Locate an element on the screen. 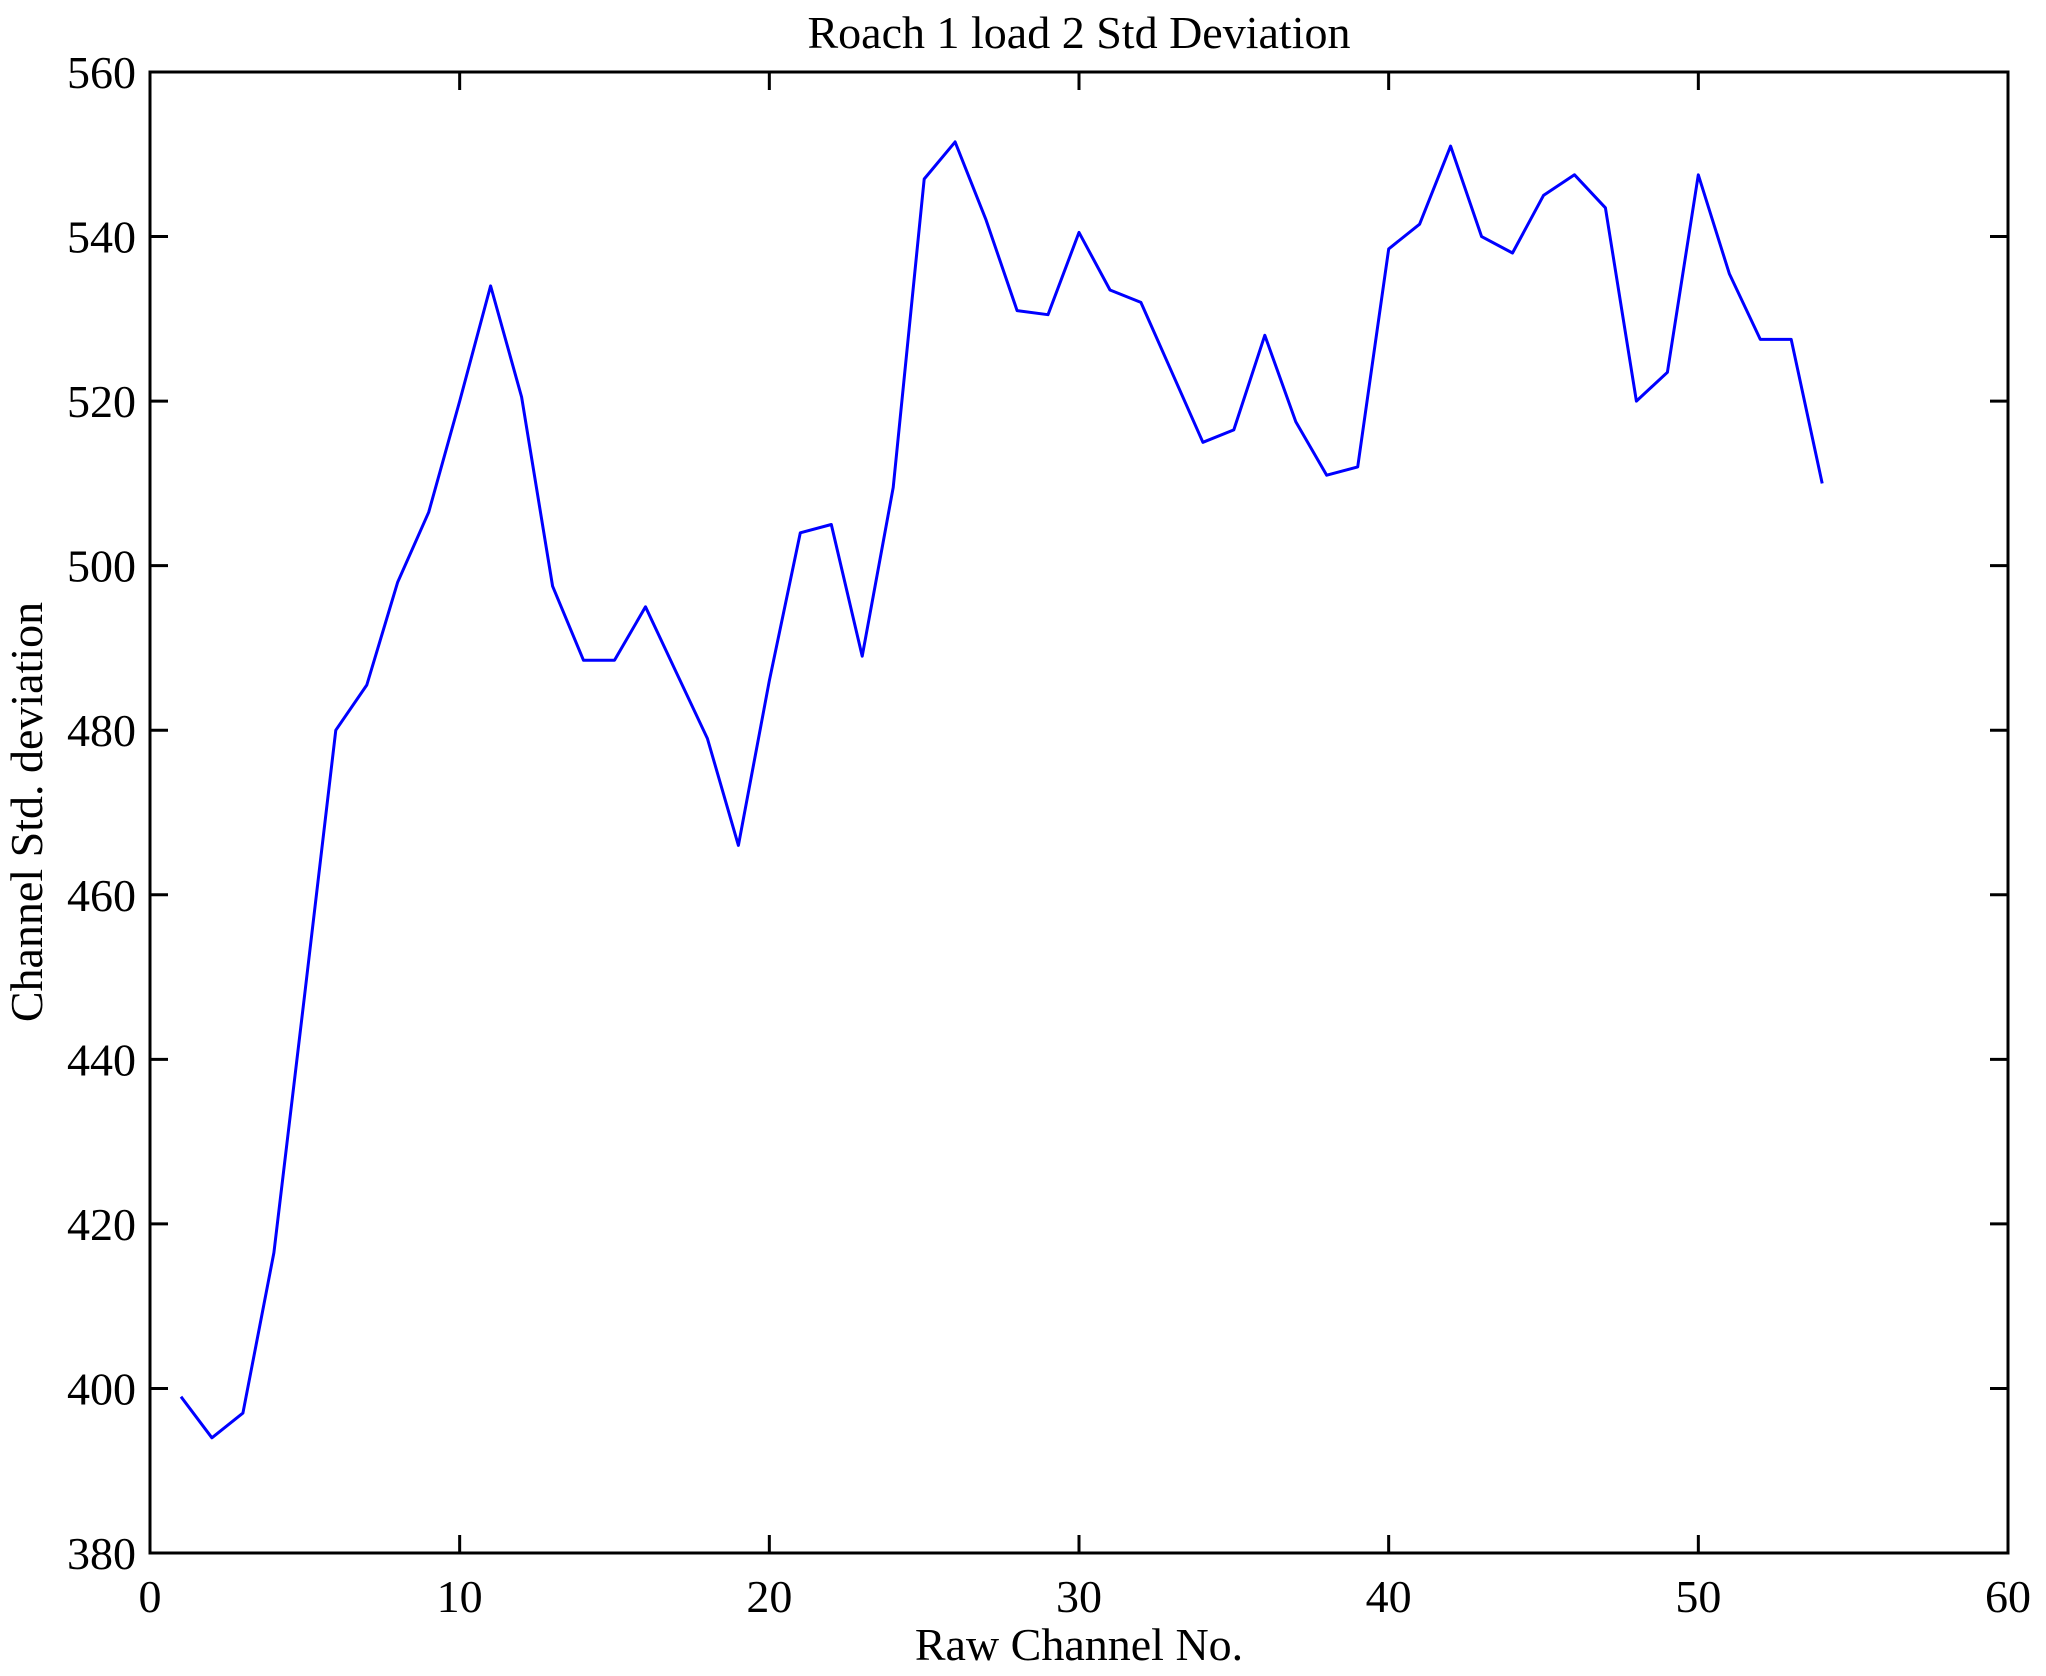 This screenshot has height=1676, width=2046. x-tick-label: 60 is located at coordinates (2008, 1596).